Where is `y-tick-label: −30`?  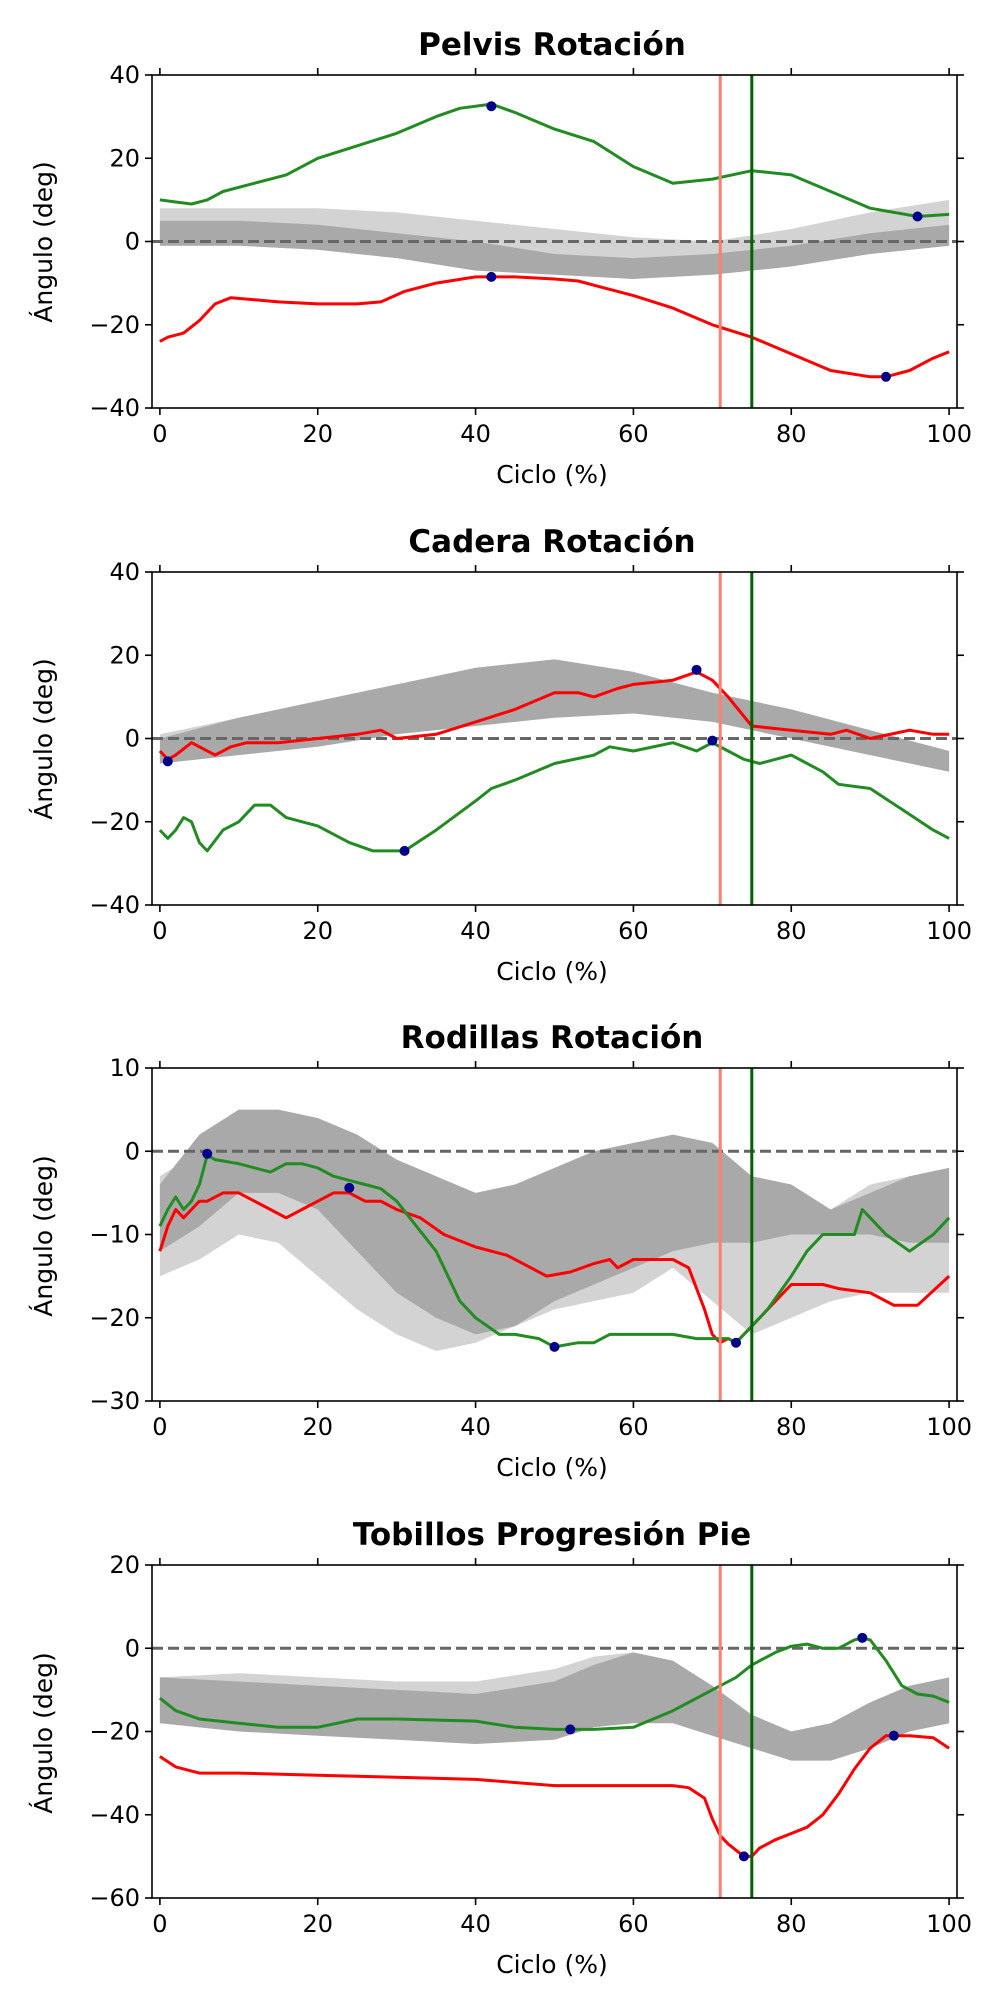 y-tick-label: −30 is located at coordinates (114, 1401).